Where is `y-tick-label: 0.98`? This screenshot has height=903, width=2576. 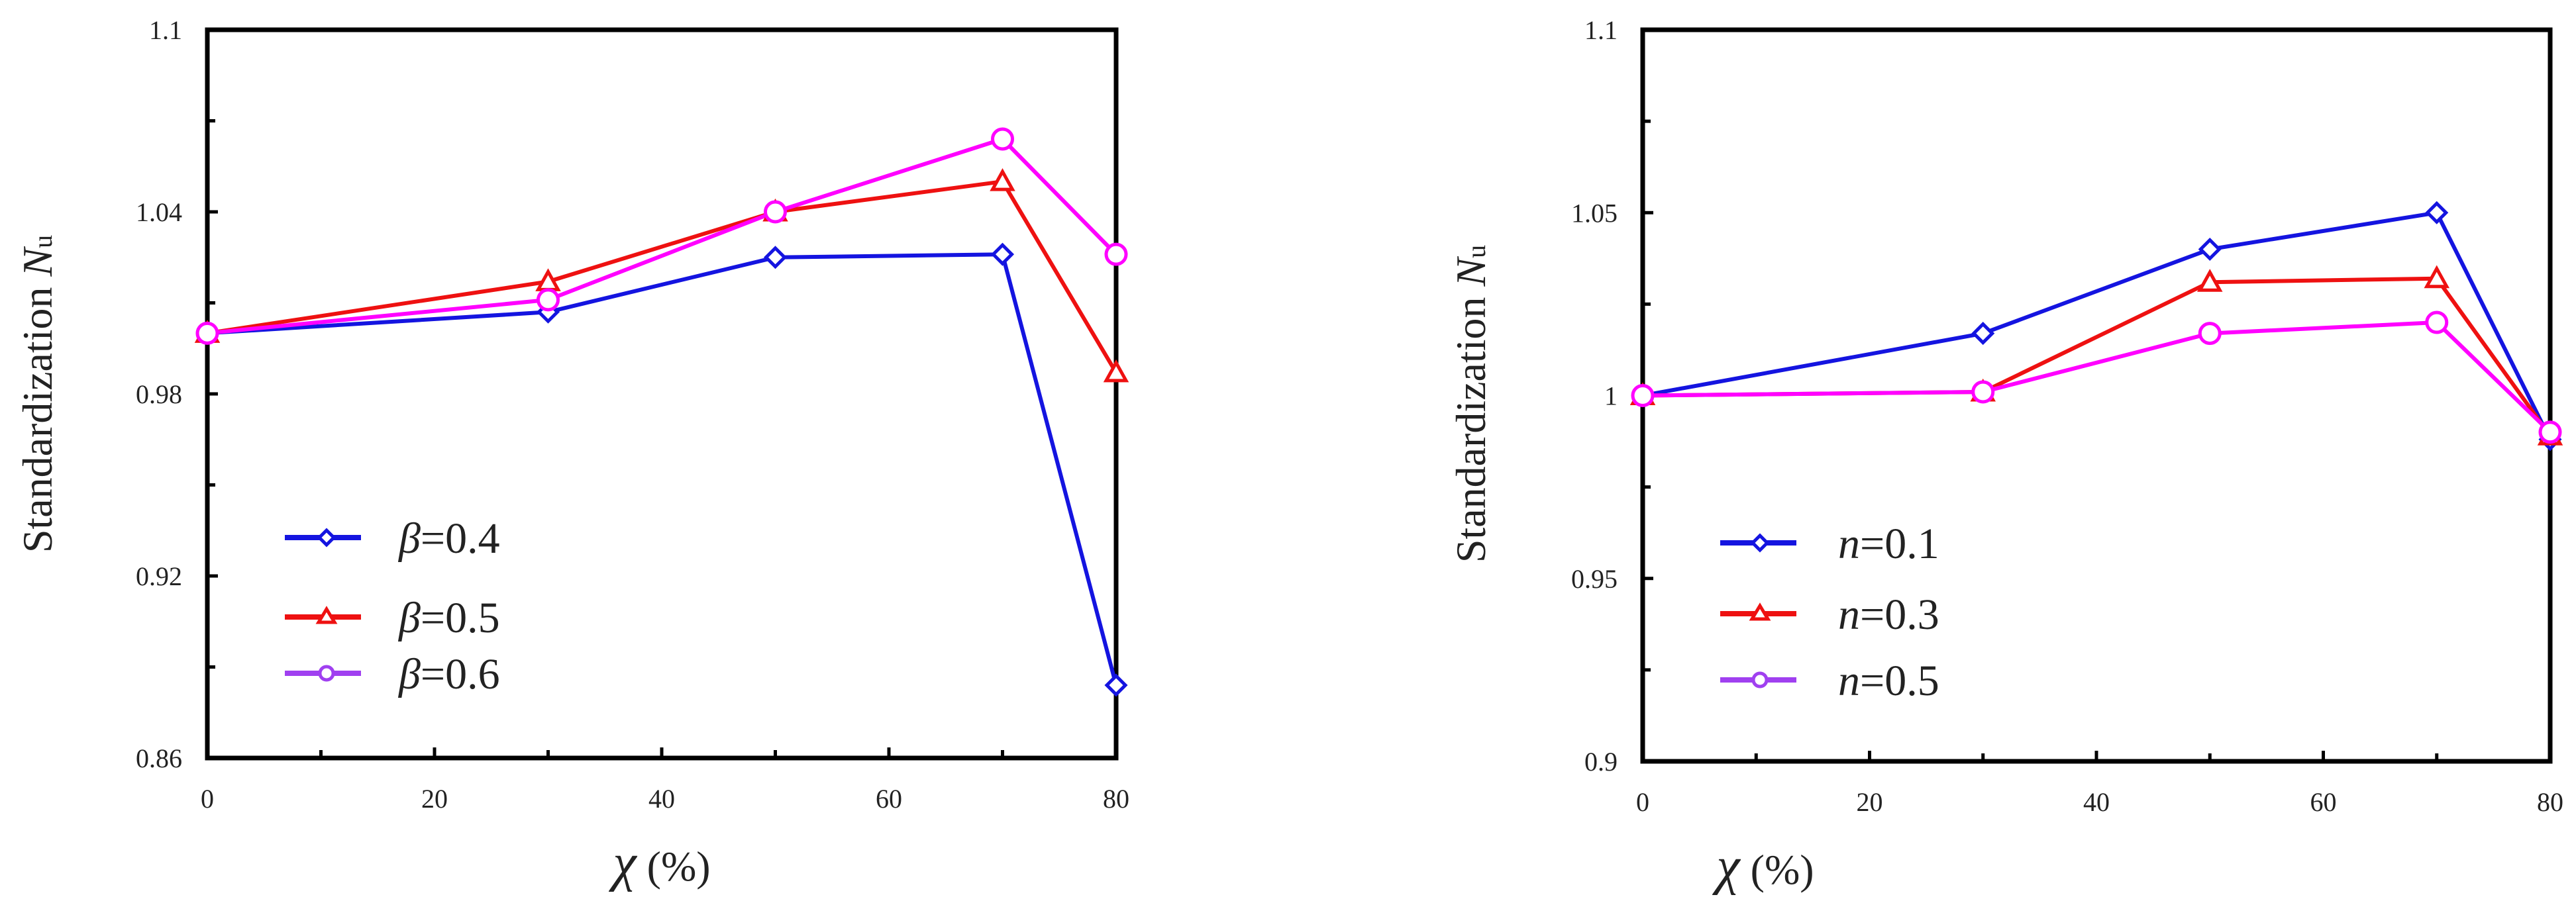 y-tick-label: 0.98 is located at coordinates (159, 394).